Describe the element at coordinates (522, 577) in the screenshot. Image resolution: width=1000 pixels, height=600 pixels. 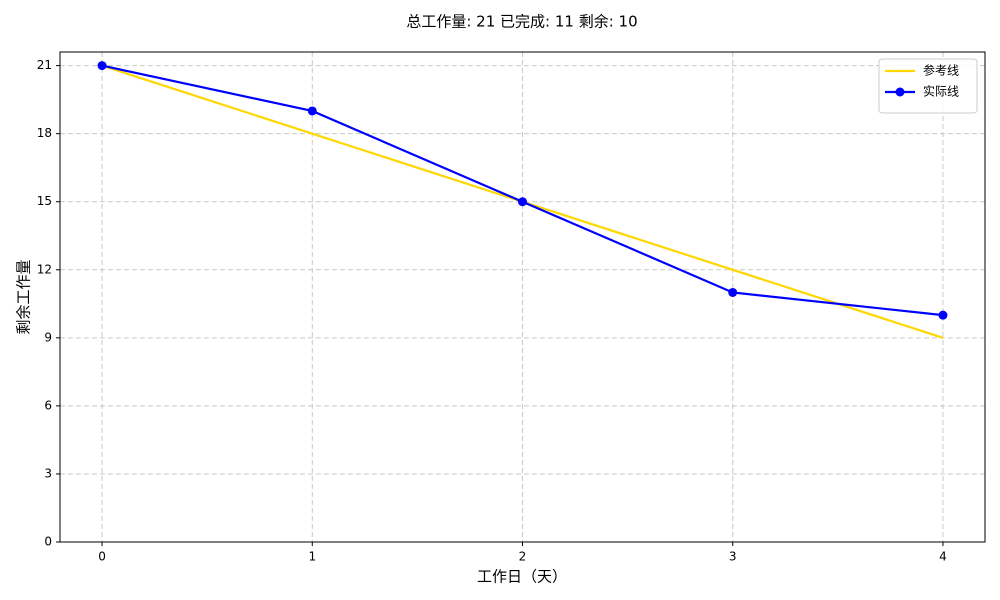
I see `x-axis-label: 工作日（天）` at that location.